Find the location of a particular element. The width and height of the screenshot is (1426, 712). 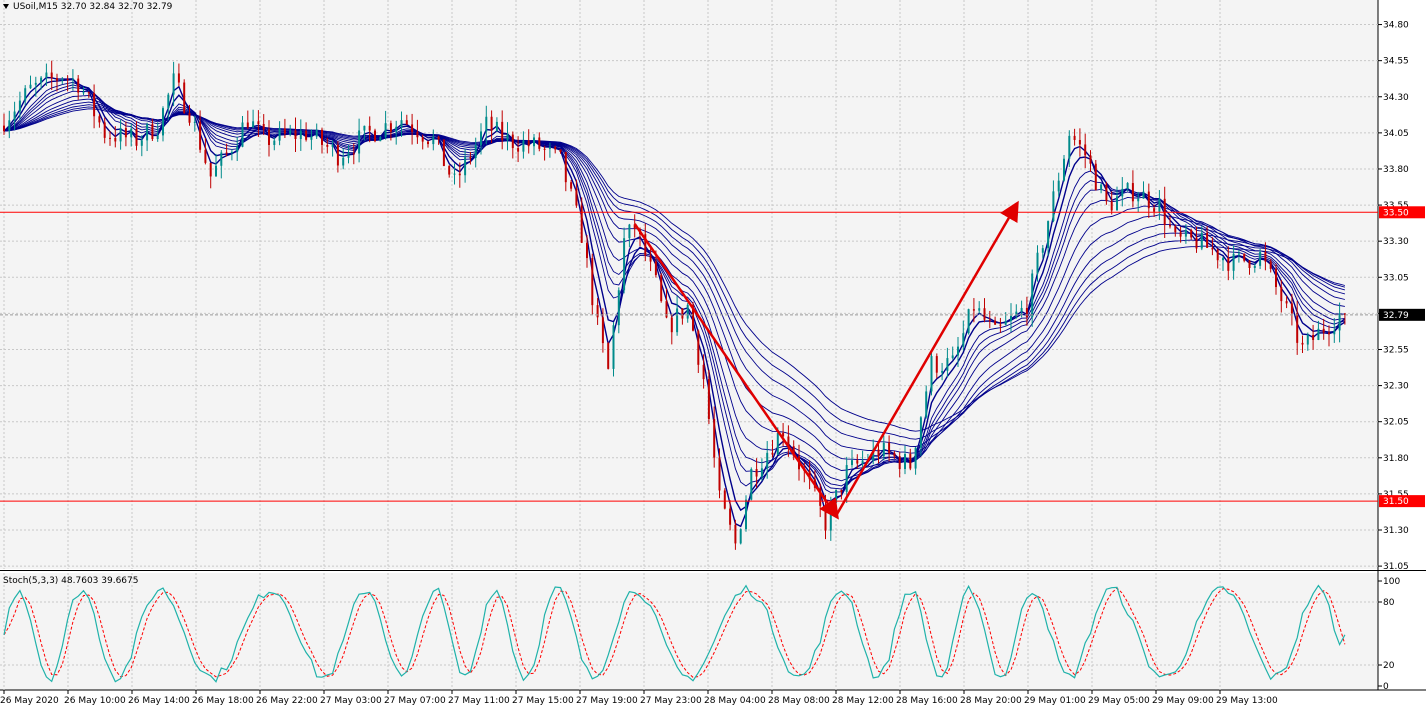

x-tick-label: 27 May 15:00 is located at coordinates (543, 701).